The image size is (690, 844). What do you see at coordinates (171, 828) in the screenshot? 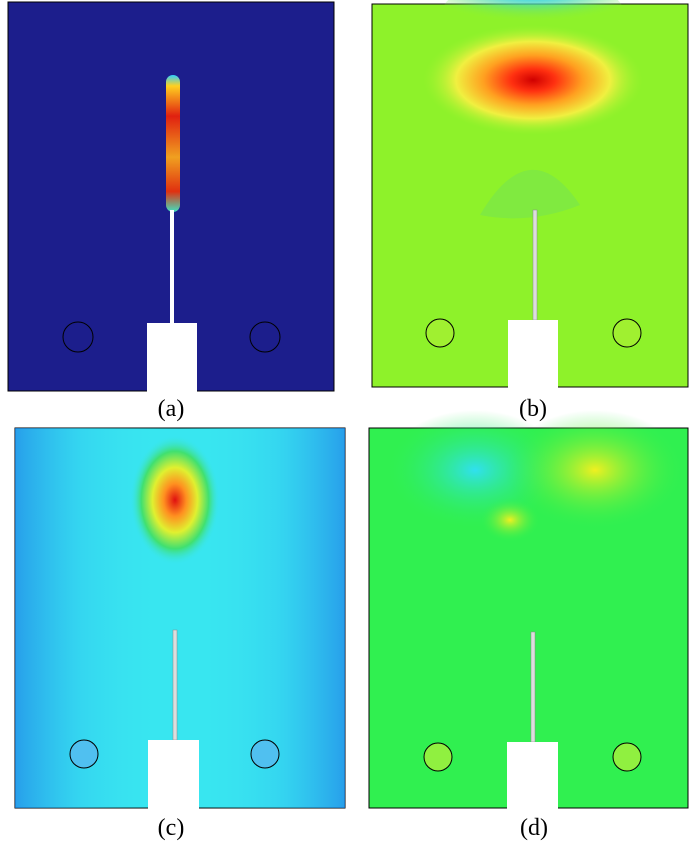
I see `panel-label: (c)` at bounding box center [171, 828].